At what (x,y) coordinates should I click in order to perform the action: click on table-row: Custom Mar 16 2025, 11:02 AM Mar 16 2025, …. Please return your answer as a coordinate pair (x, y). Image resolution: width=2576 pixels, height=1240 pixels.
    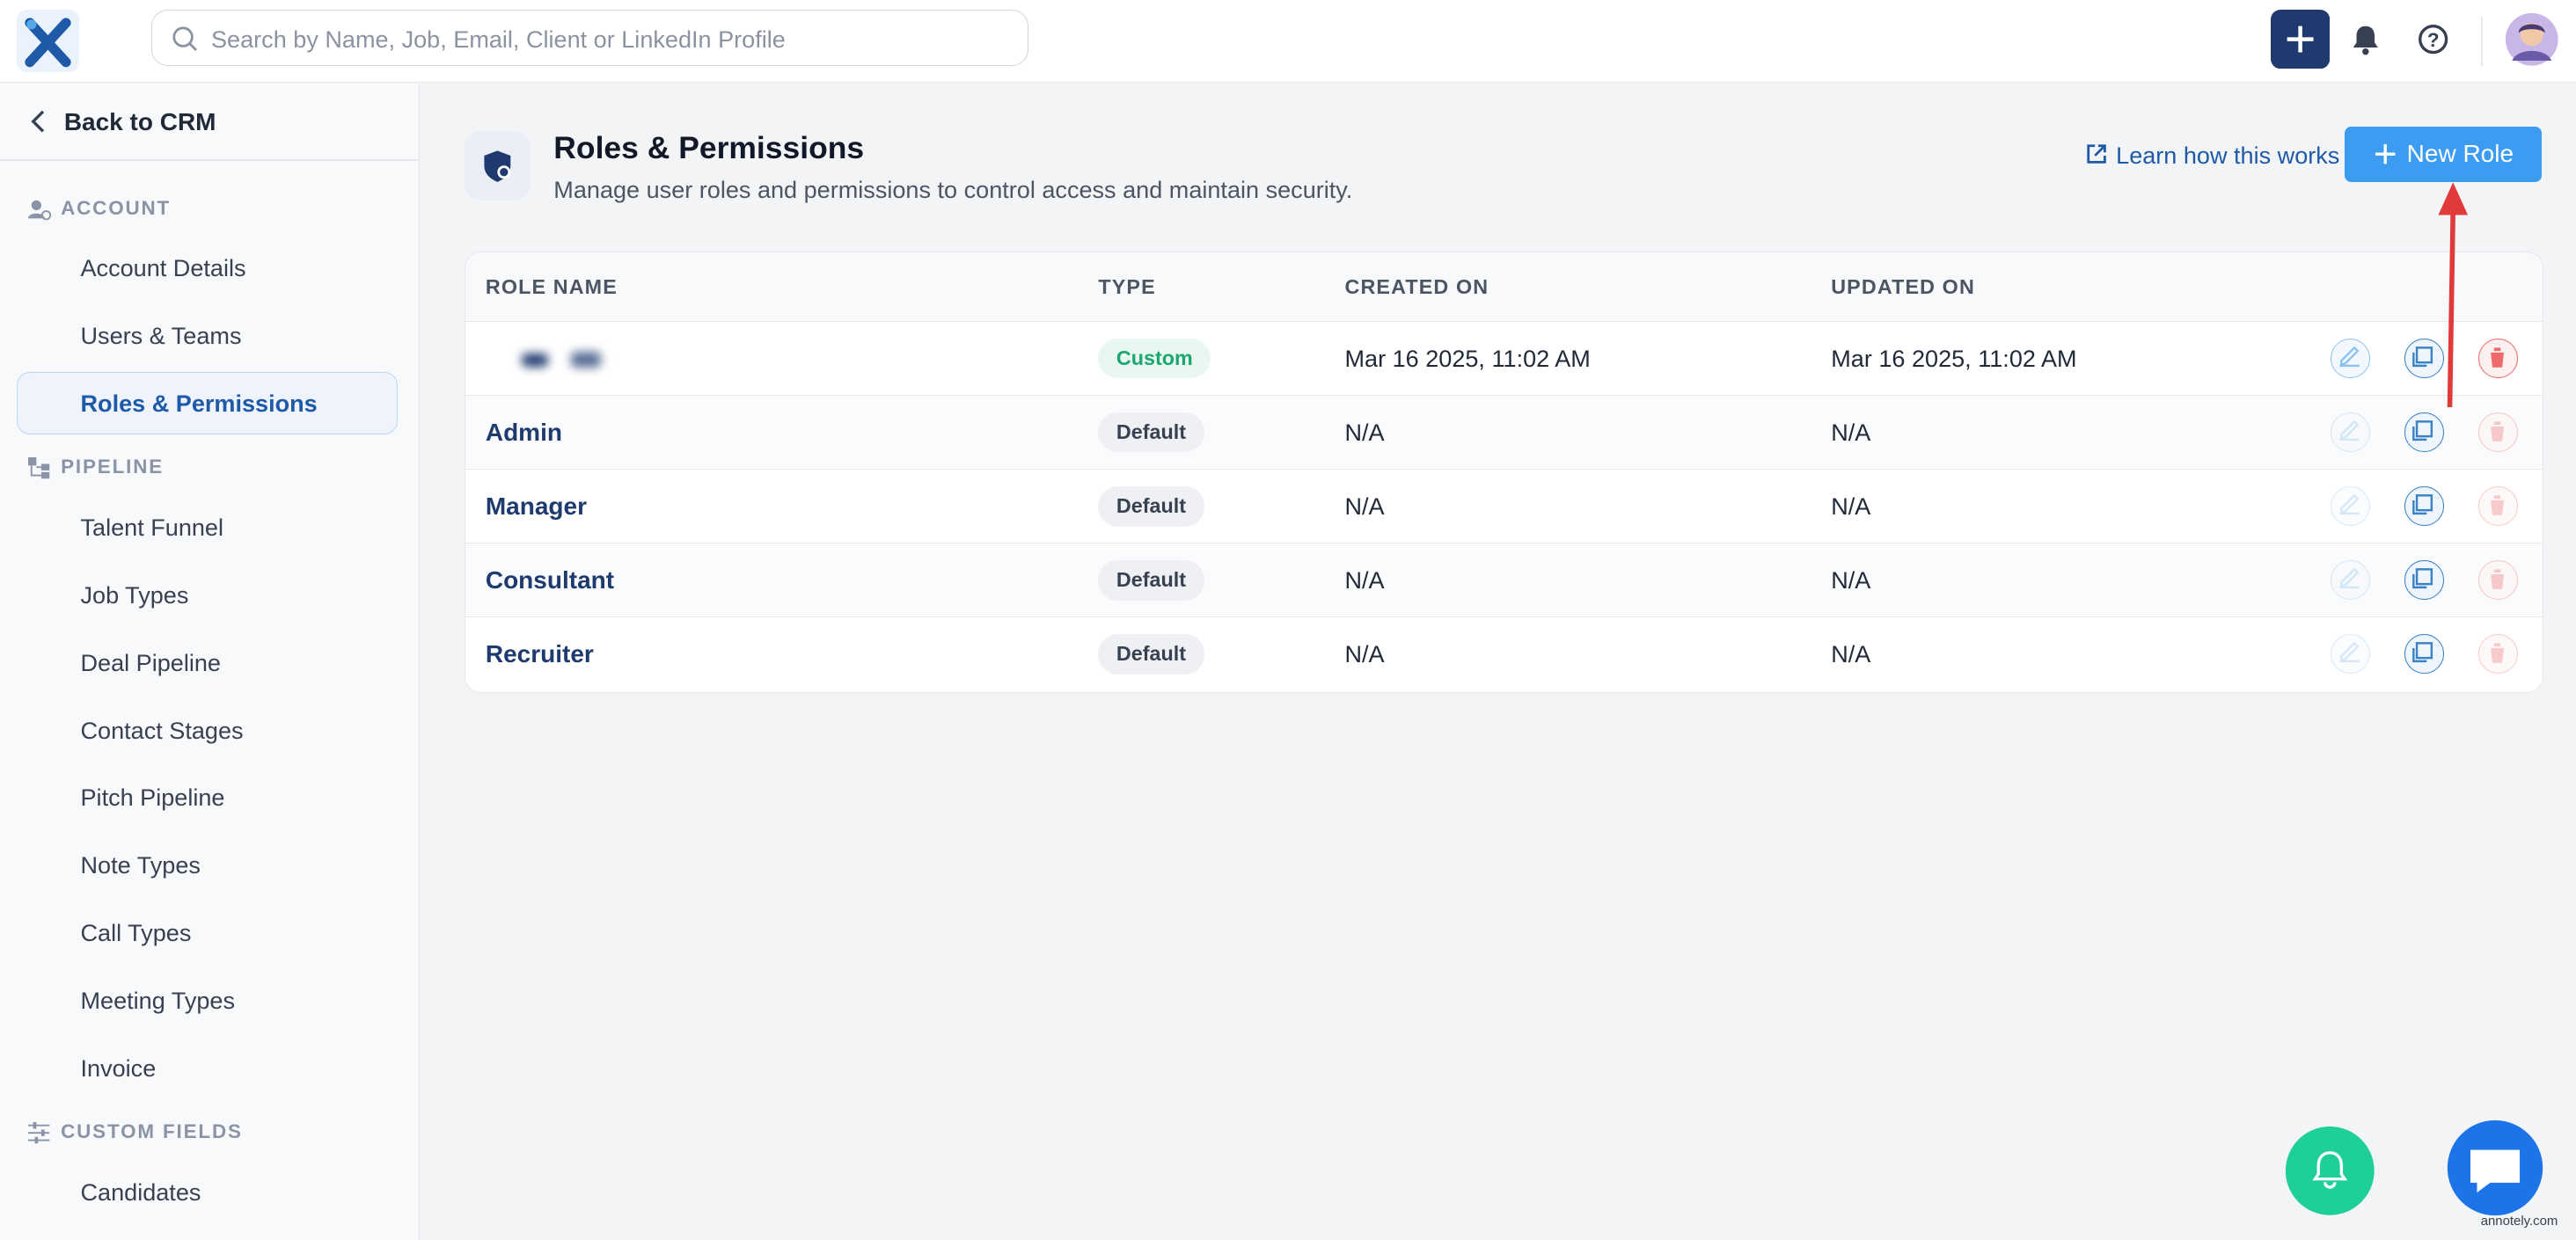
    Looking at the image, I should click on (1504, 359).